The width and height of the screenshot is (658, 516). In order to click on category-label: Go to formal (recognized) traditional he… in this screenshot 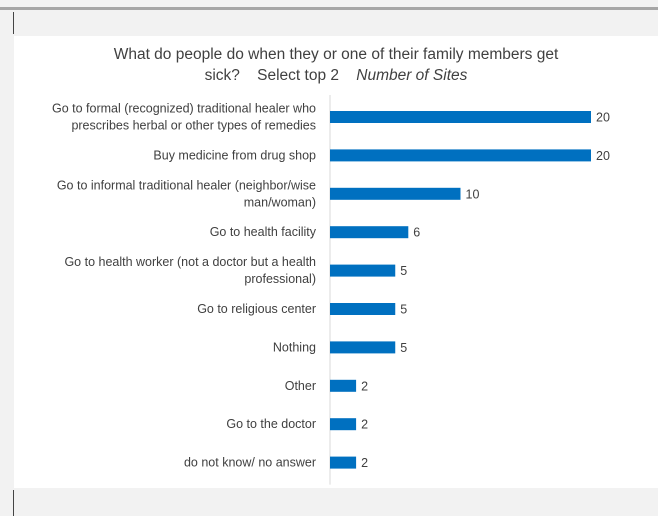, I will do `click(184, 117)`.